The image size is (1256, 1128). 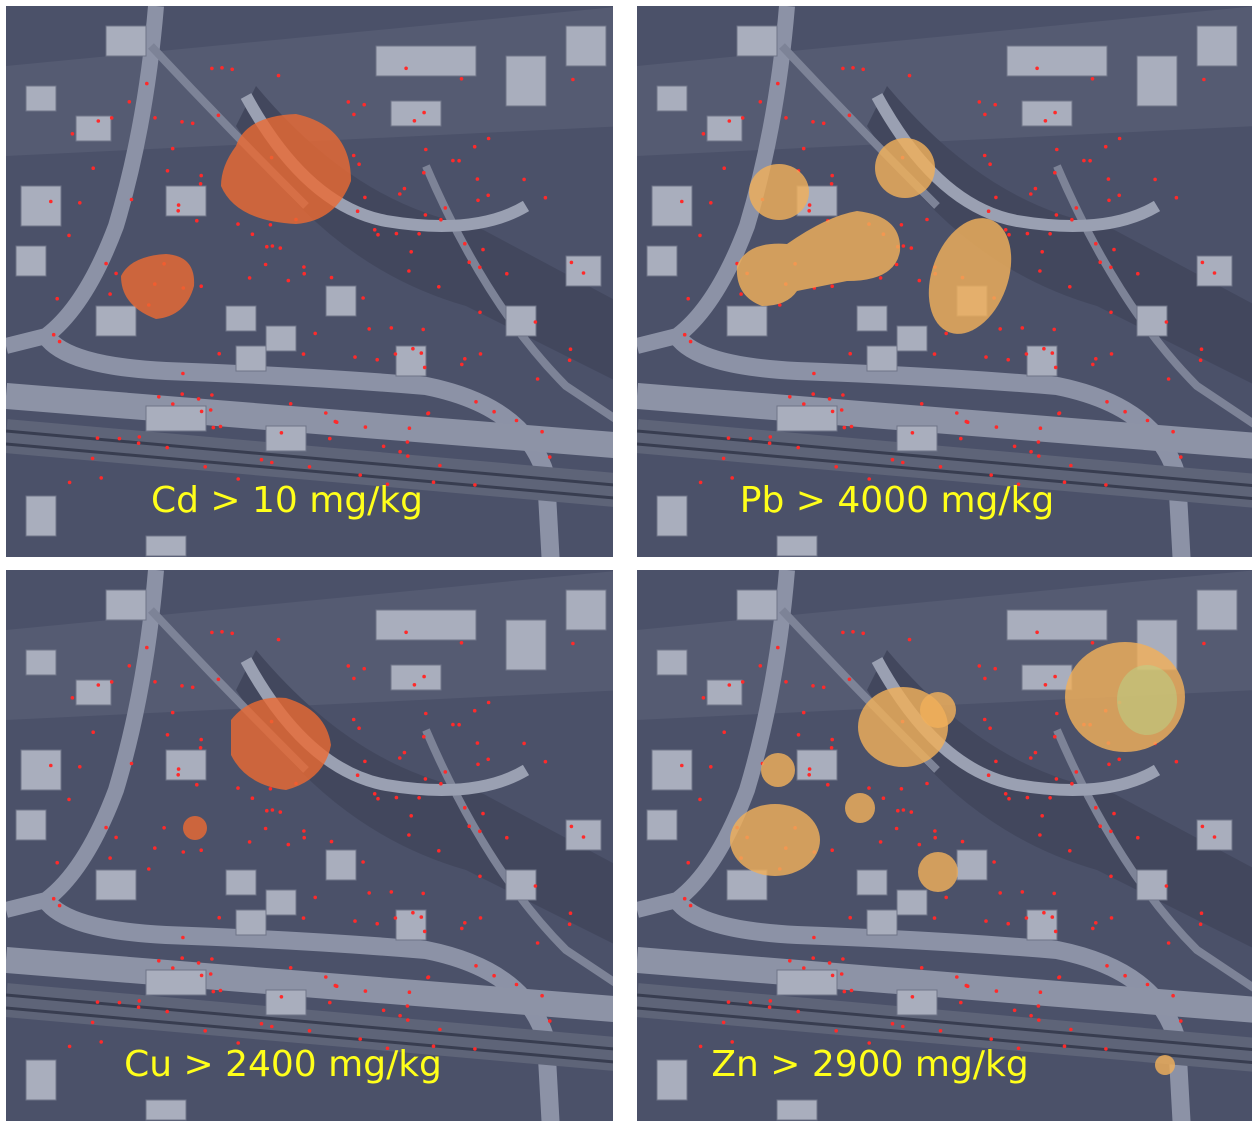 What do you see at coordinates (897, 500) in the screenshot?
I see `panel-label: Pb > 4000 mg/kg` at bounding box center [897, 500].